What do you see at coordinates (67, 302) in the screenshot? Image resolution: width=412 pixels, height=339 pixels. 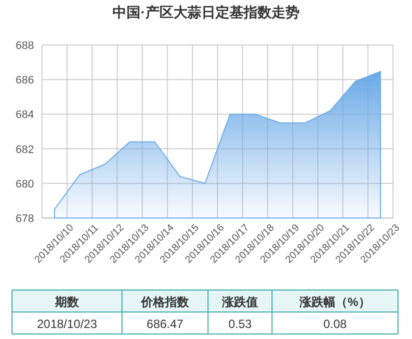 I see `text: 期数` at bounding box center [67, 302].